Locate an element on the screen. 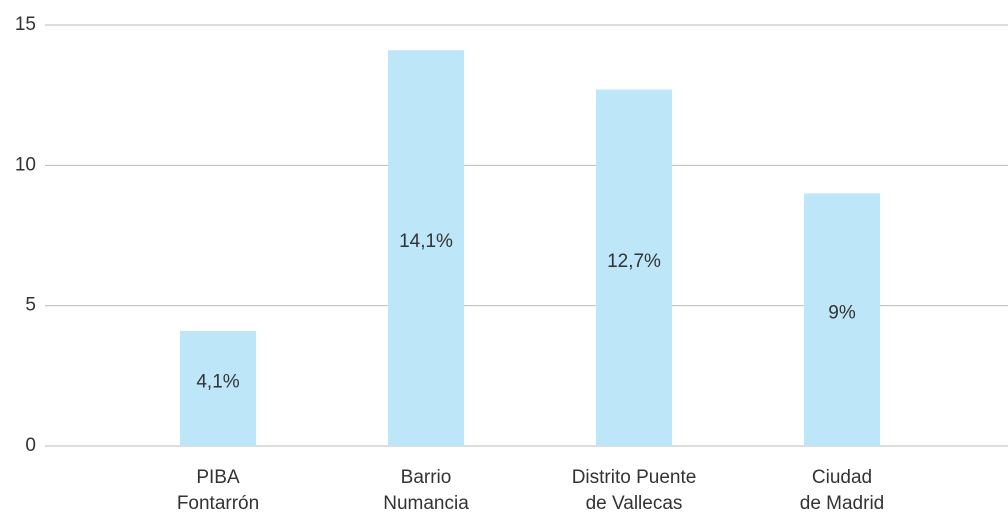  x-tick-label: PIBA is located at coordinates (218, 477).